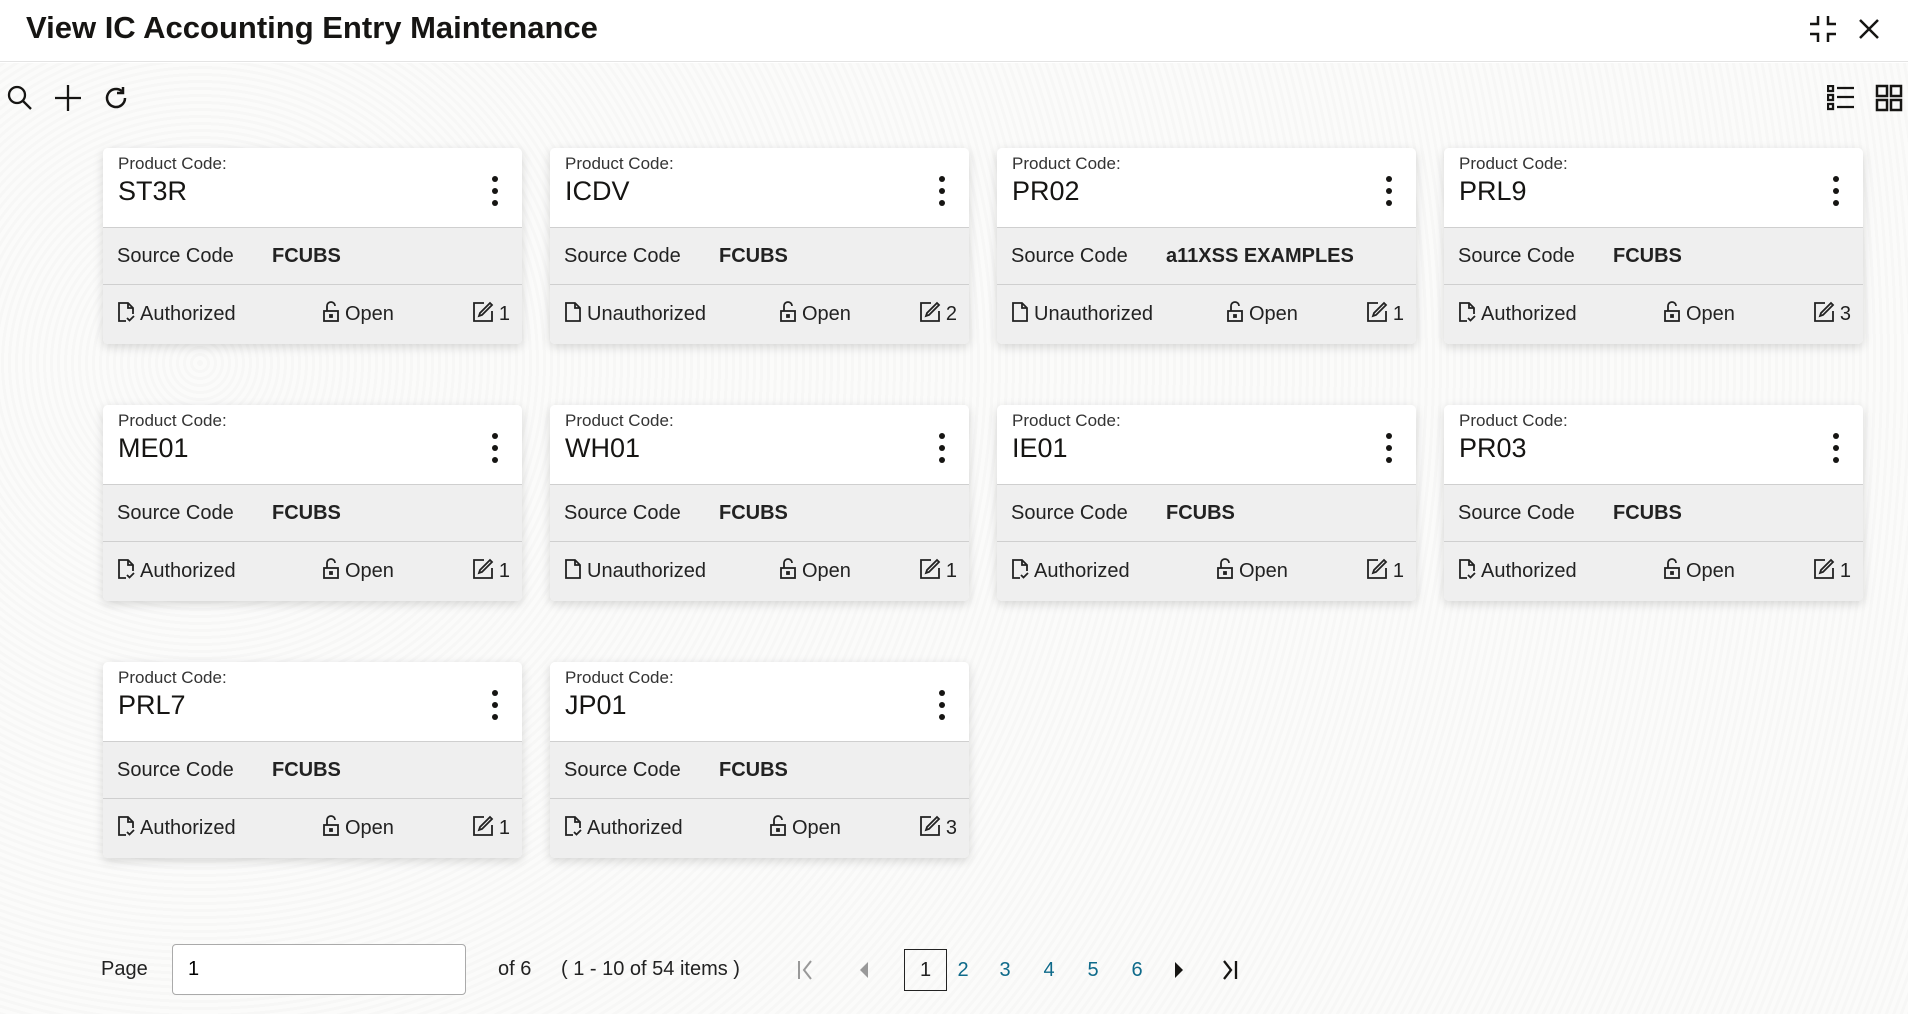  I want to click on page-link: 4, so click(1049, 969).